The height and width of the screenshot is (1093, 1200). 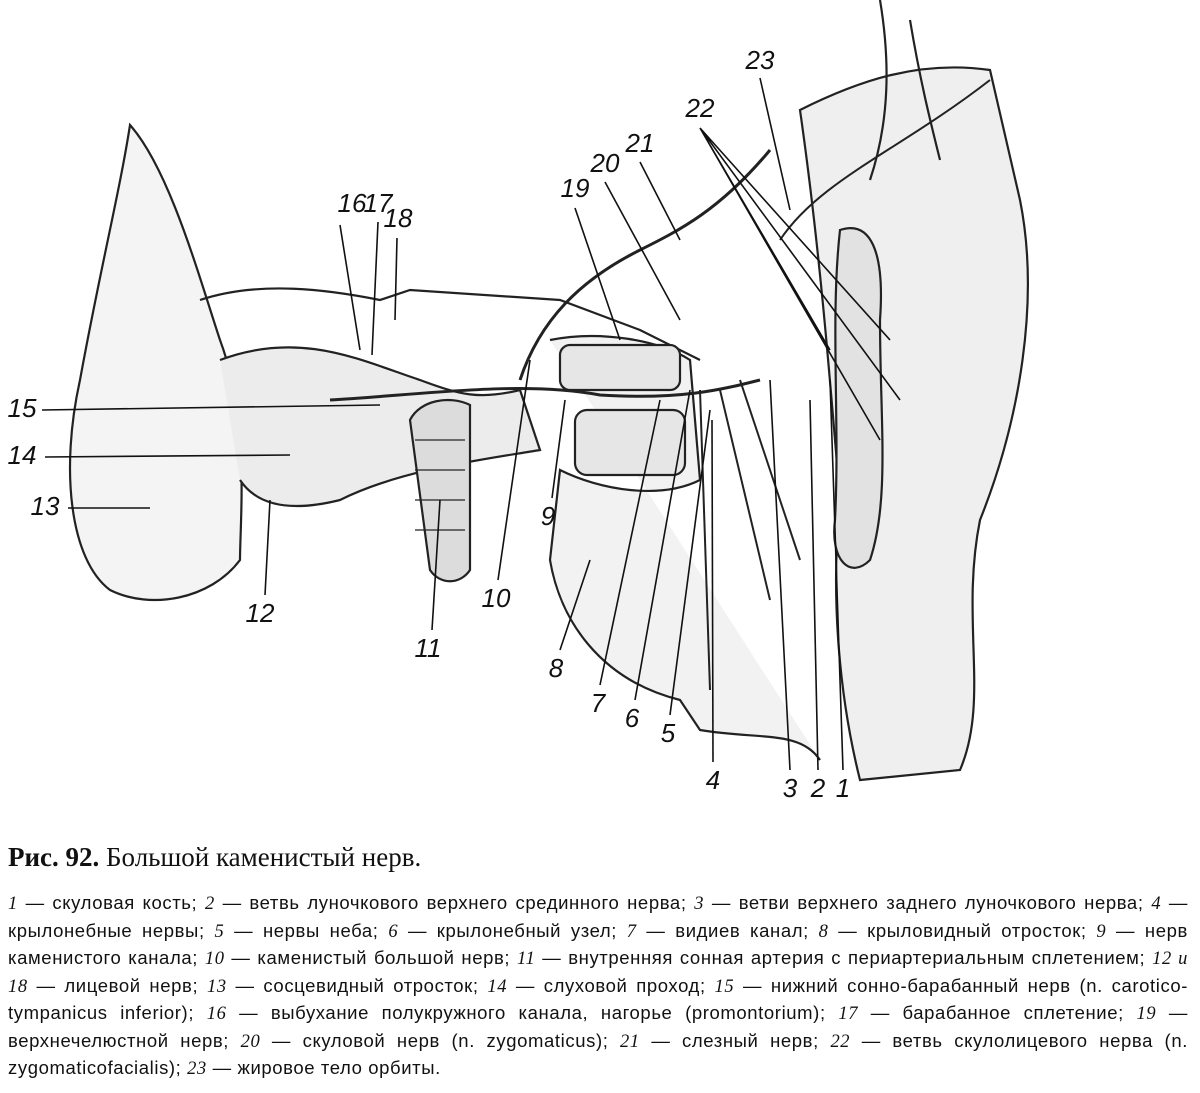 What do you see at coordinates (1156, 904) in the screenshot?
I see `legend-number: 4` at bounding box center [1156, 904].